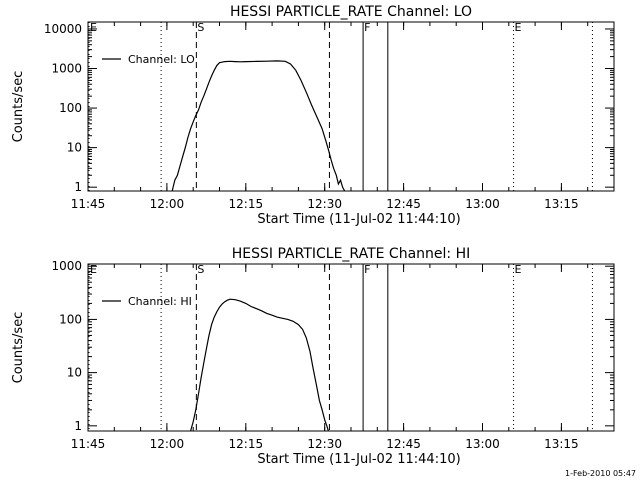 The width and height of the screenshot is (640, 480). What do you see at coordinates (74, 373) in the screenshot?
I see `panel2-y-tick-label: 10` at bounding box center [74, 373].